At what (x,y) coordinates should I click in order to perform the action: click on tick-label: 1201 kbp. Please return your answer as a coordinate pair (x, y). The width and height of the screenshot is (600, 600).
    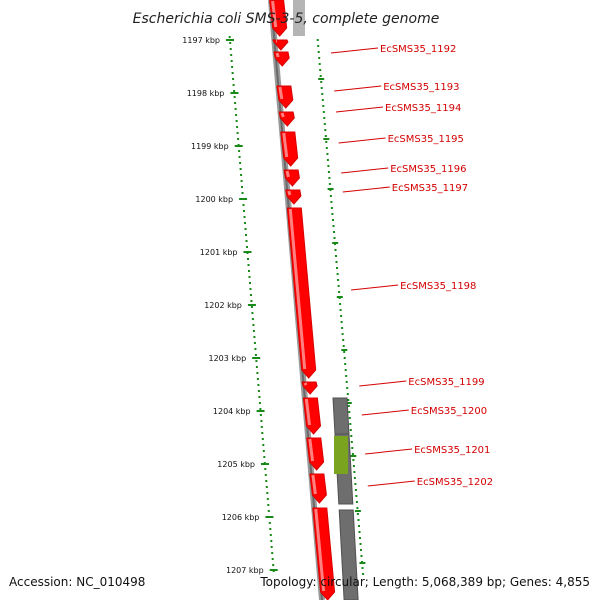
    Looking at the image, I should click on (219, 252).